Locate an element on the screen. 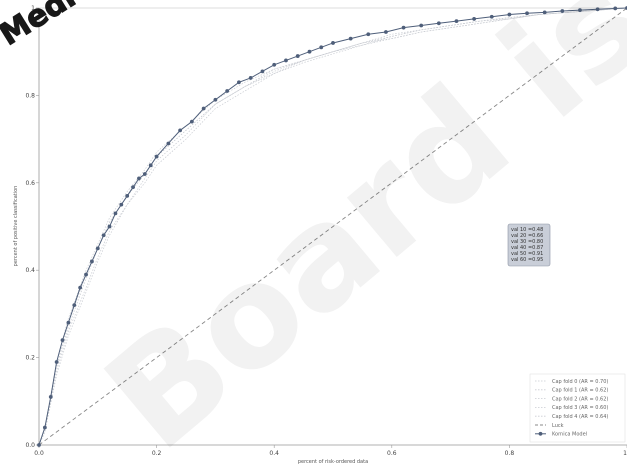  annotation-line: val 40 =0.87 is located at coordinates (527, 248).